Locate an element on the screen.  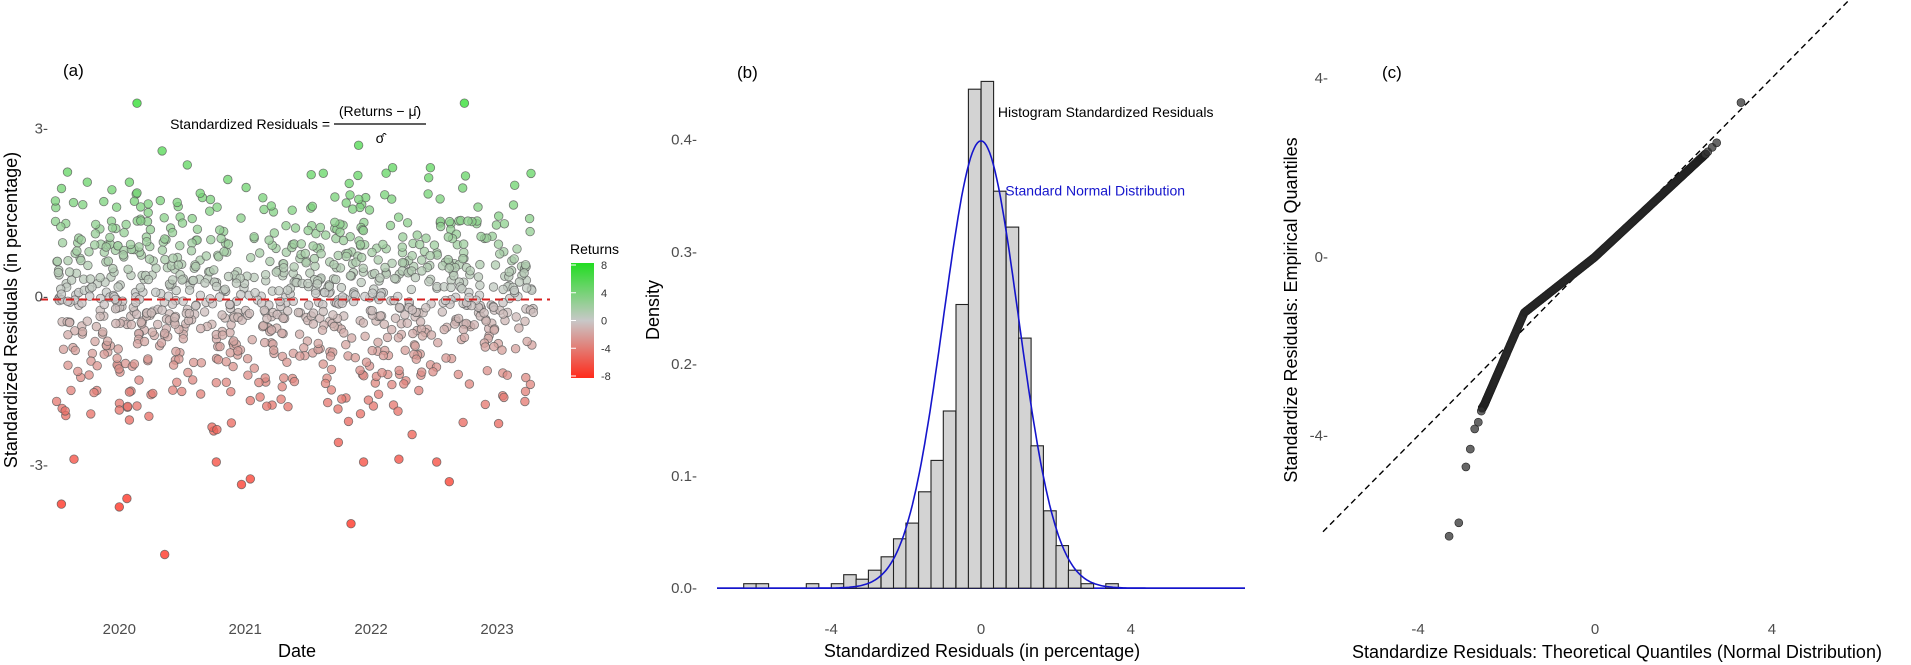
legend-tick-label: 4 is located at coordinates (604, 294).